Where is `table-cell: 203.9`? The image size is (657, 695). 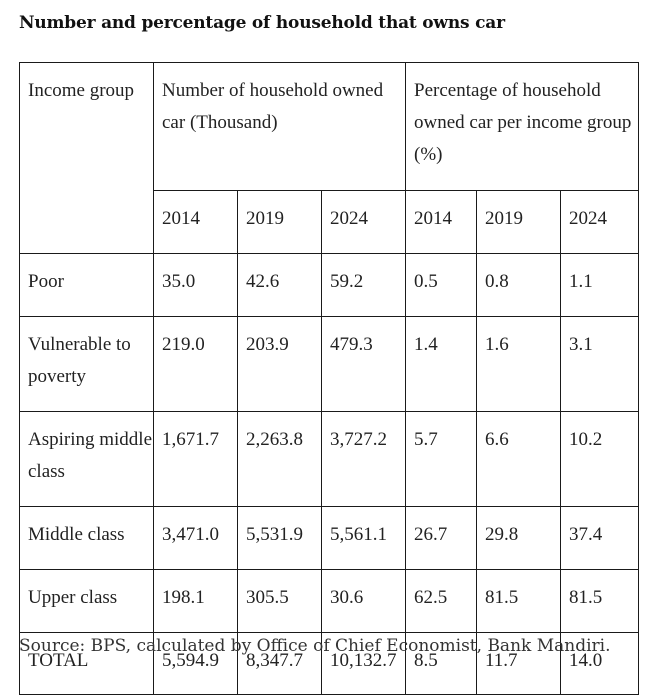 table-cell: 203.9 is located at coordinates (279, 364).